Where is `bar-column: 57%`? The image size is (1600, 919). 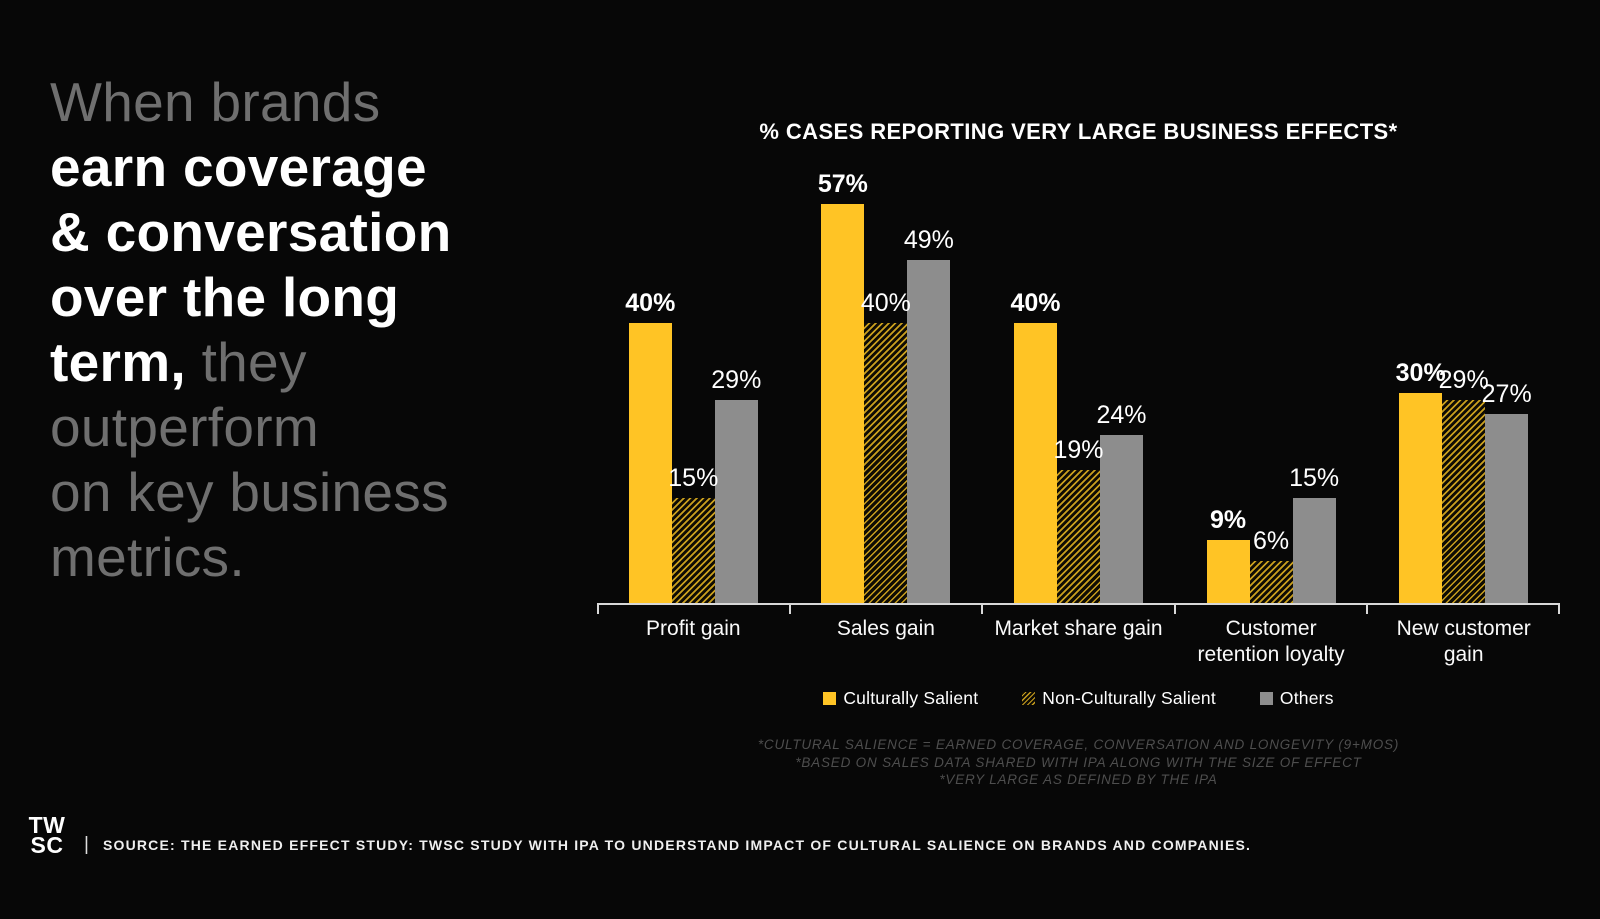
bar-column: 57% is located at coordinates (843, 386).